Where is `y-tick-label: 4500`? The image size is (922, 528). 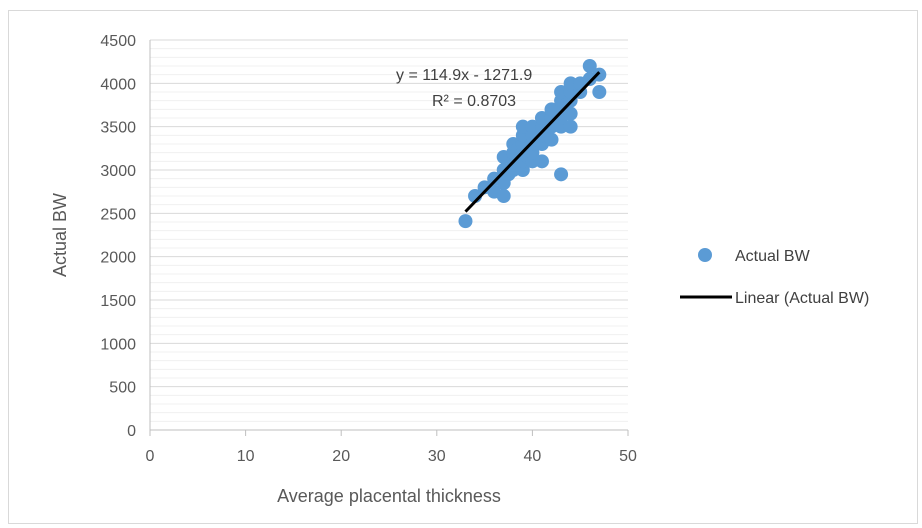
y-tick-label: 4500 is located at coordinates (118, 41).